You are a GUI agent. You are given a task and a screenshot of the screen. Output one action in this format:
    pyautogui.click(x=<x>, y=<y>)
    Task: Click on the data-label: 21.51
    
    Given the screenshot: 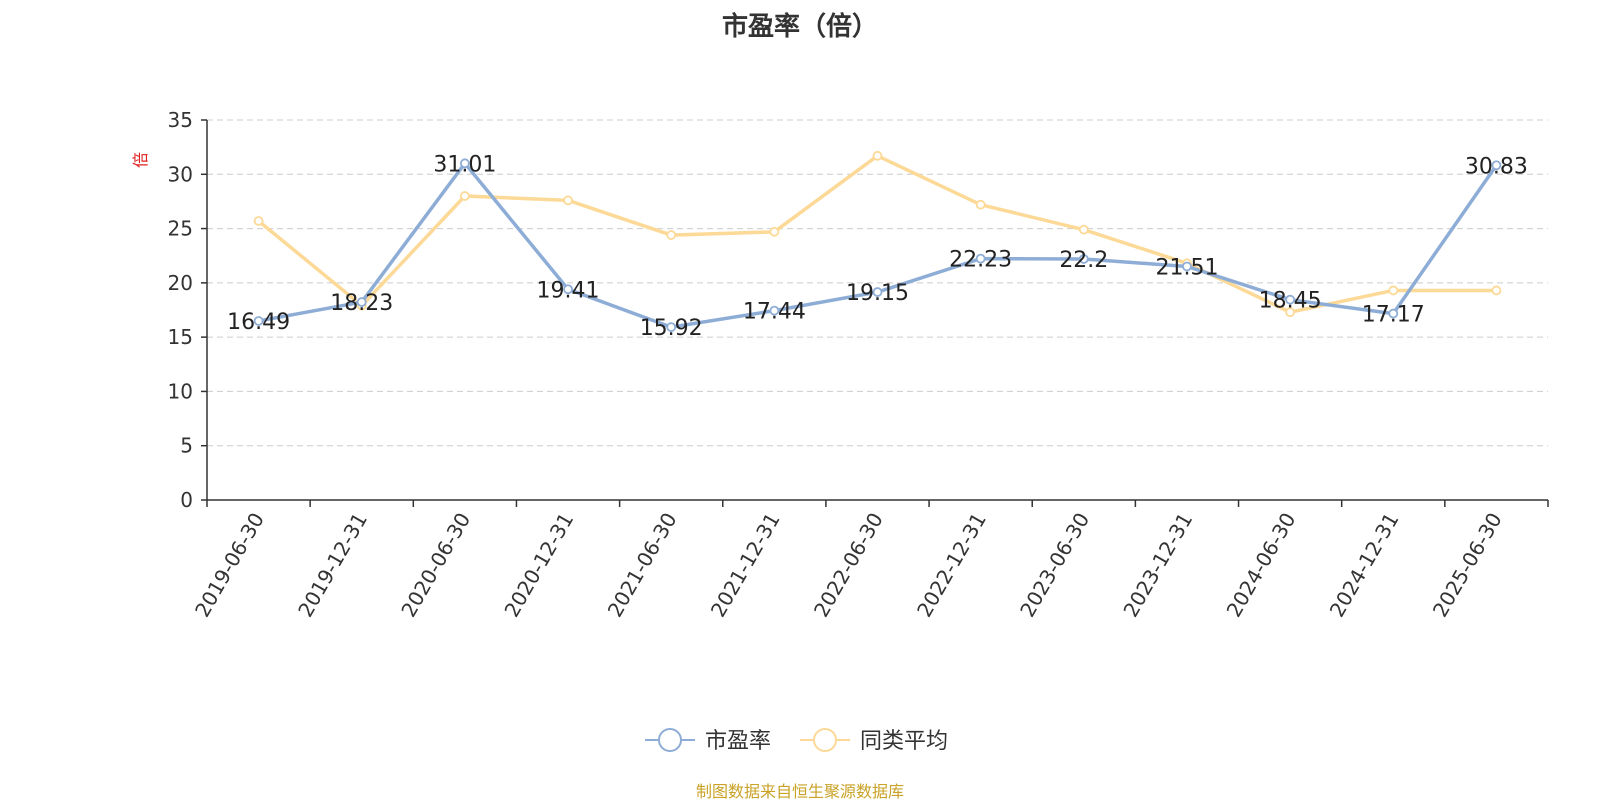 What is the action you would take?
    pyautogui.click(x=1186, y=267)
    